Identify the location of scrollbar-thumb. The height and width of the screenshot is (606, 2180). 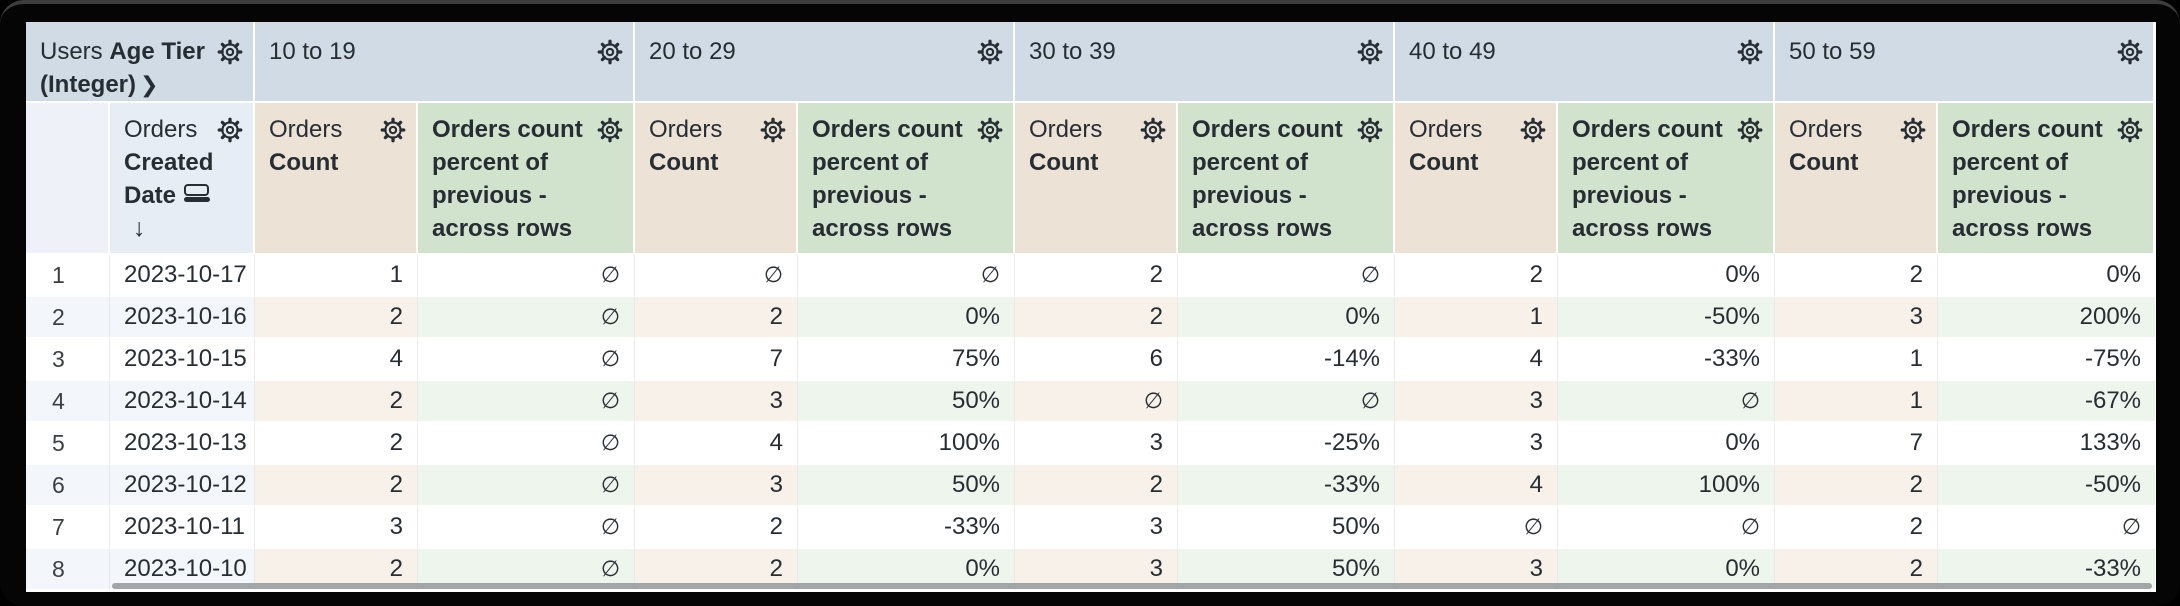
(1132, 586).